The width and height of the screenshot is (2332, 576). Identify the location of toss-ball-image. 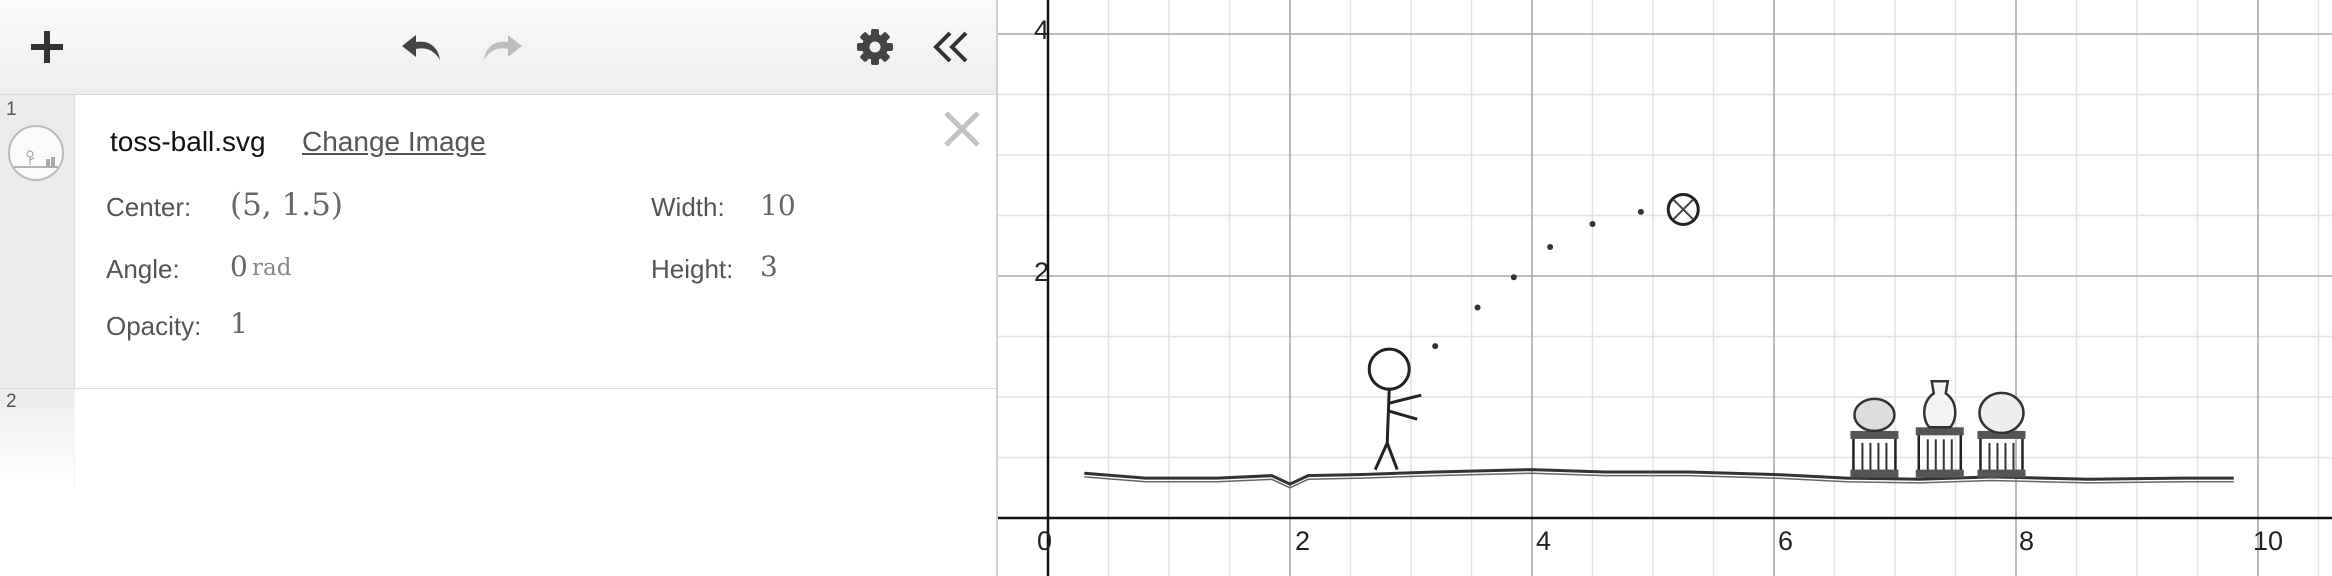
(1659, 418).